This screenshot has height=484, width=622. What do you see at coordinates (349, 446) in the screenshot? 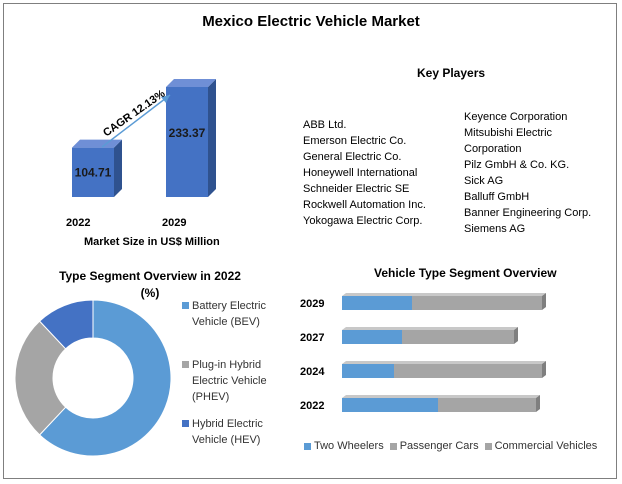
I see `hbar-legend-label: Two Wheelers` at bounding box center [349, 446].